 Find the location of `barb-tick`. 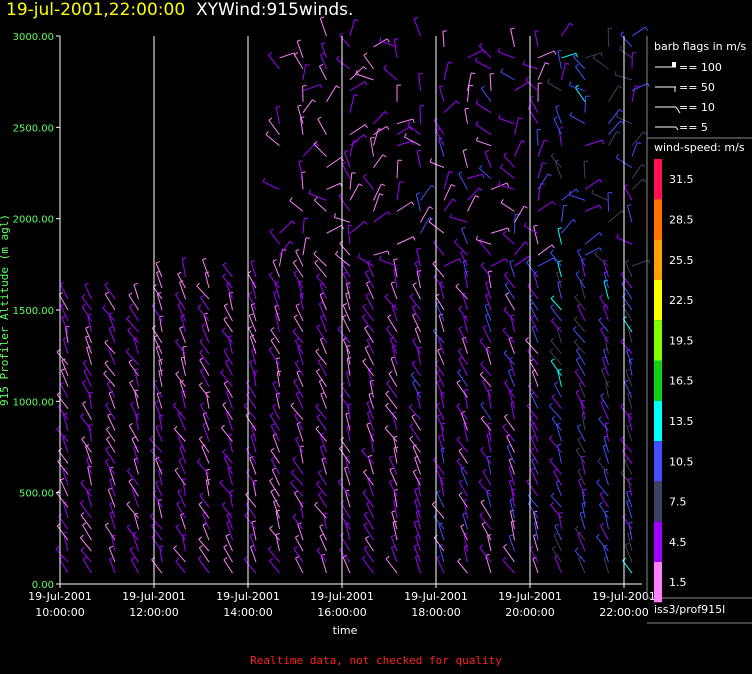

barb-tick is located at coordinates (677, 128).